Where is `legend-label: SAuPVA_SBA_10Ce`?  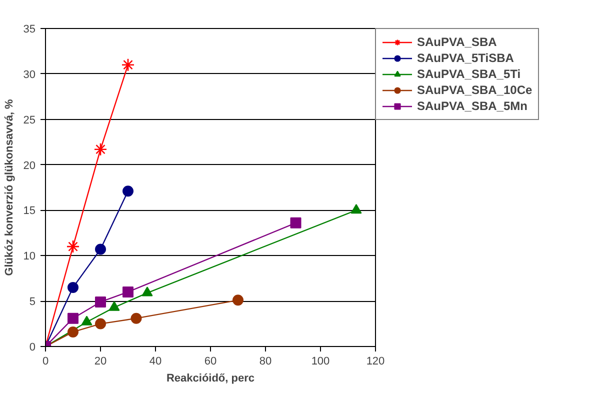 legend-label: SAuPVA_SBA_10Ce is located at coordinates (474, 90).